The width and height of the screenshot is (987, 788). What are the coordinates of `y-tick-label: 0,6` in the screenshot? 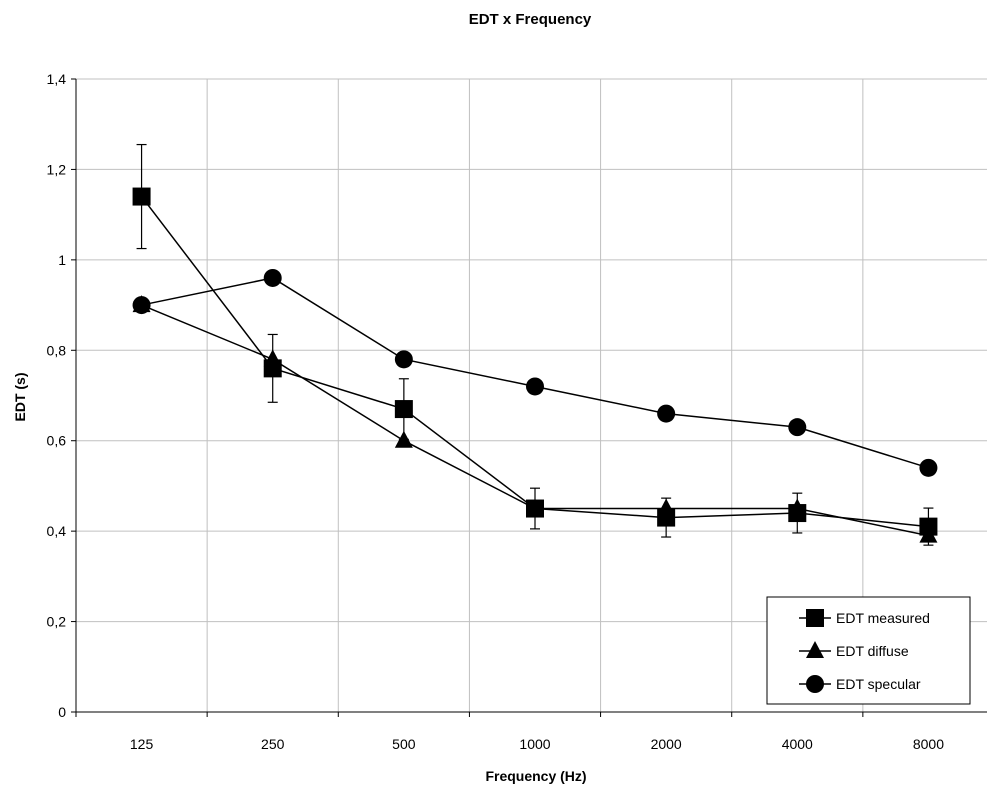 It's located at (57, 441).